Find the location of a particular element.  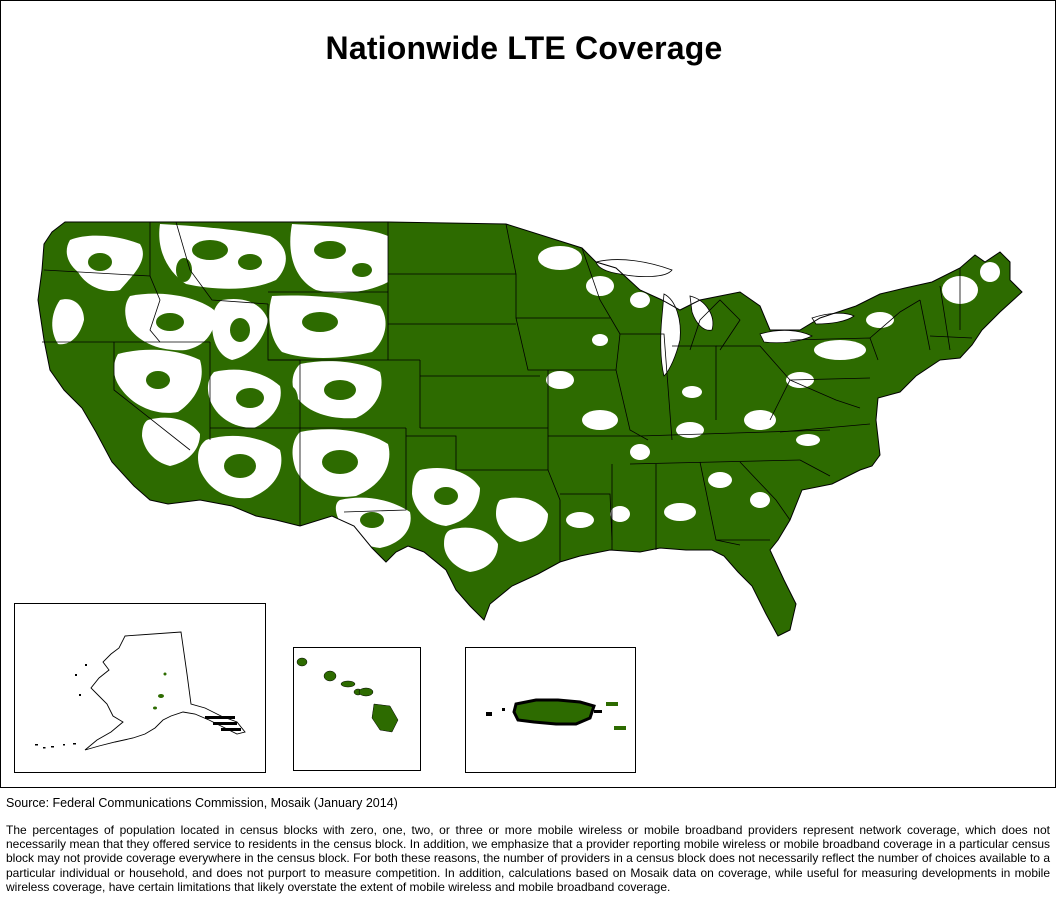

puerto-rico-map is located at coordinates (556, 714).